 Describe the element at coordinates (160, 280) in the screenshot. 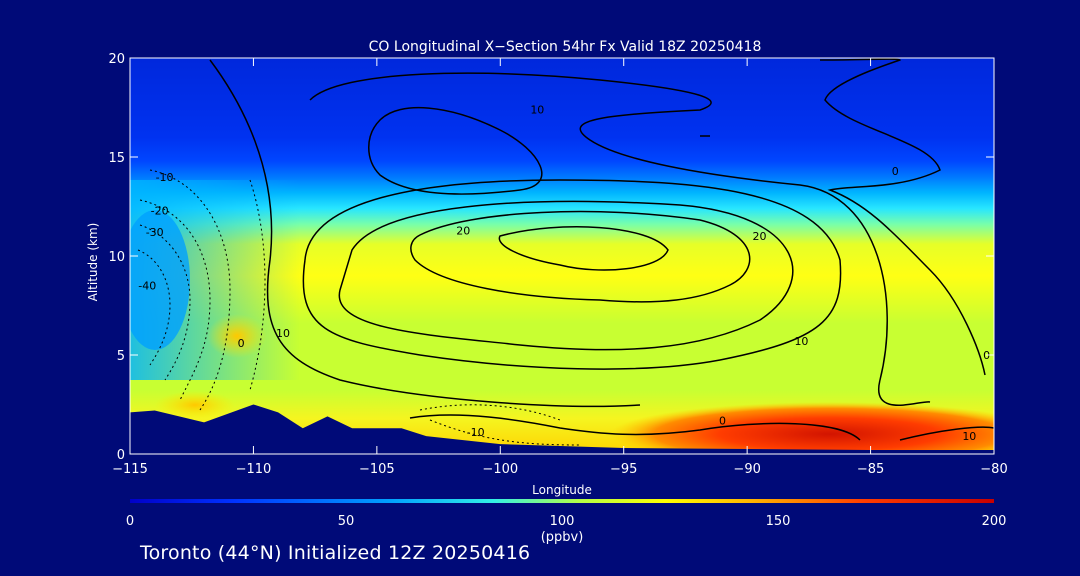

I see `western-minimum` at that location.